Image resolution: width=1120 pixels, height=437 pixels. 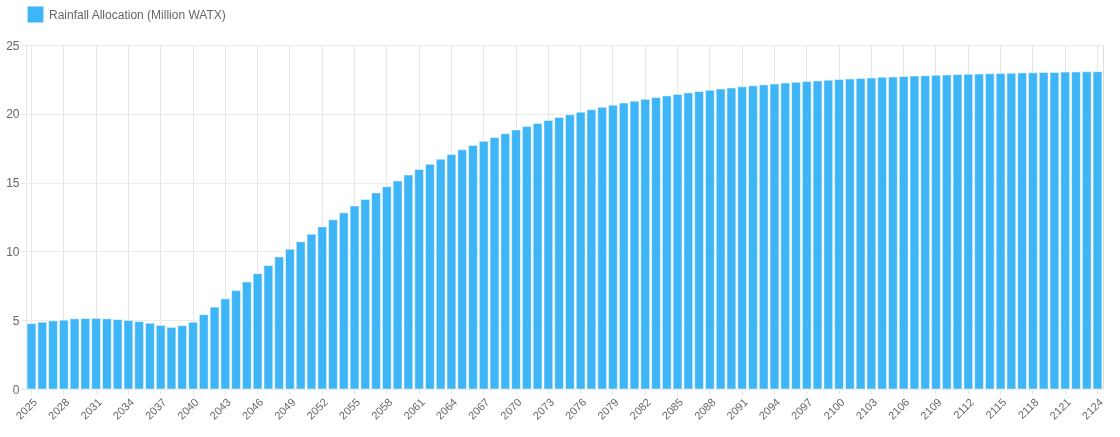 What do you see at coordinates (13, 114) in the screenshot?
I see `y-tick-label: 20` at bounding box center [13, 114].